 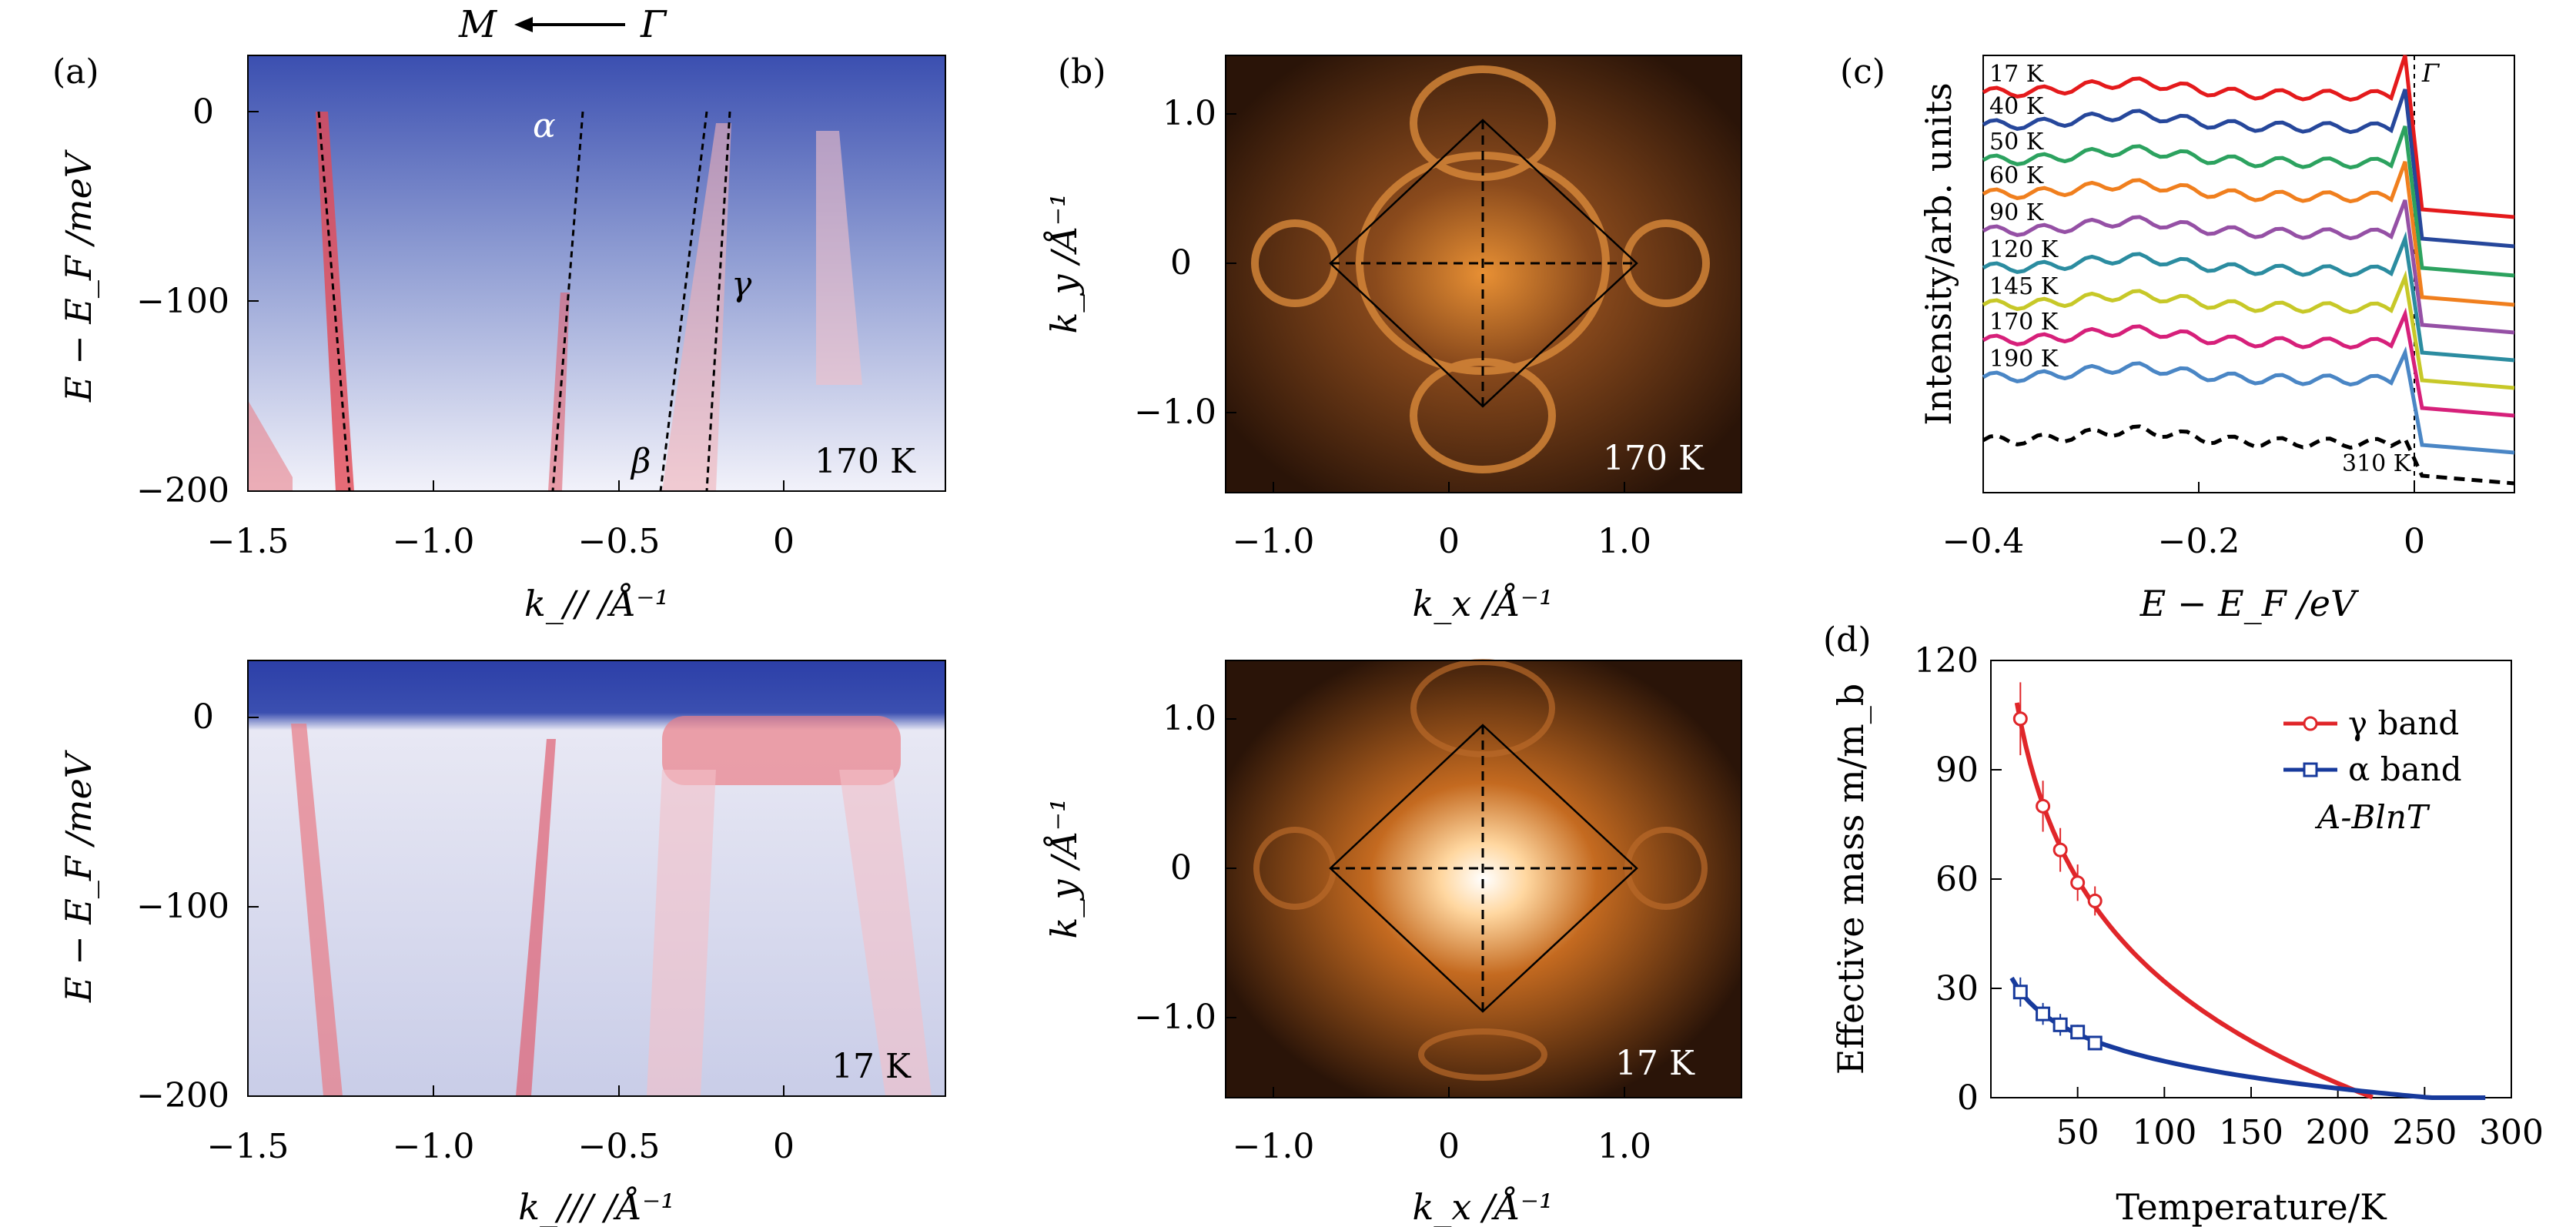 What do you see at coordinates (478, 24) in the screenshot?
I see `direction-label-m: M` at bounding box center [478, 24].